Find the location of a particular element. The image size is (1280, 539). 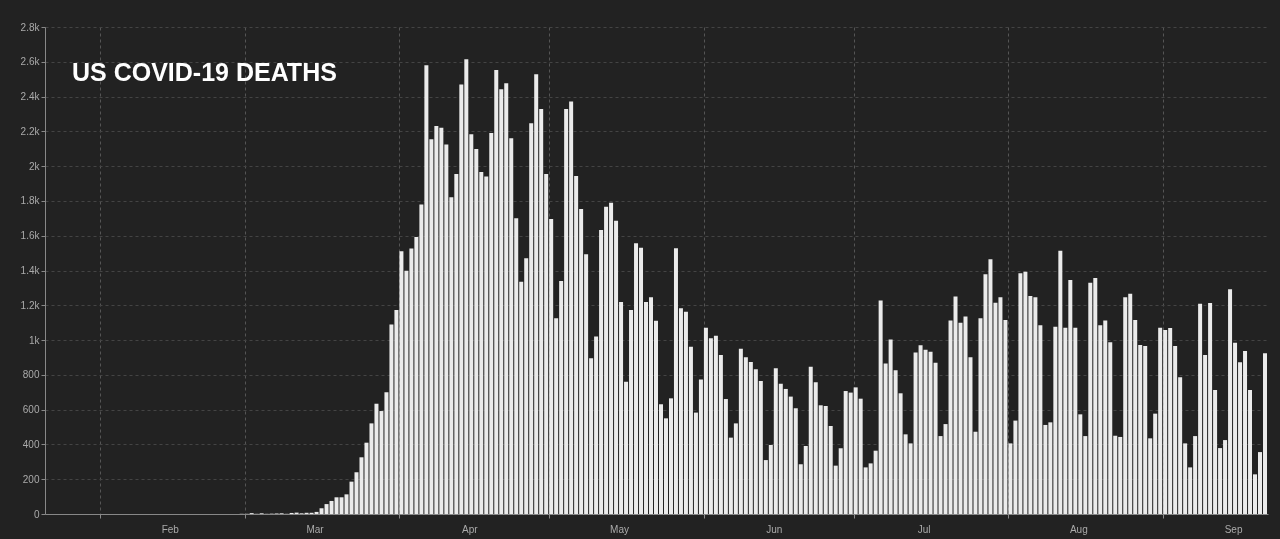

text: US COVID-19 DEATHS is located at coordinates (204, 72).